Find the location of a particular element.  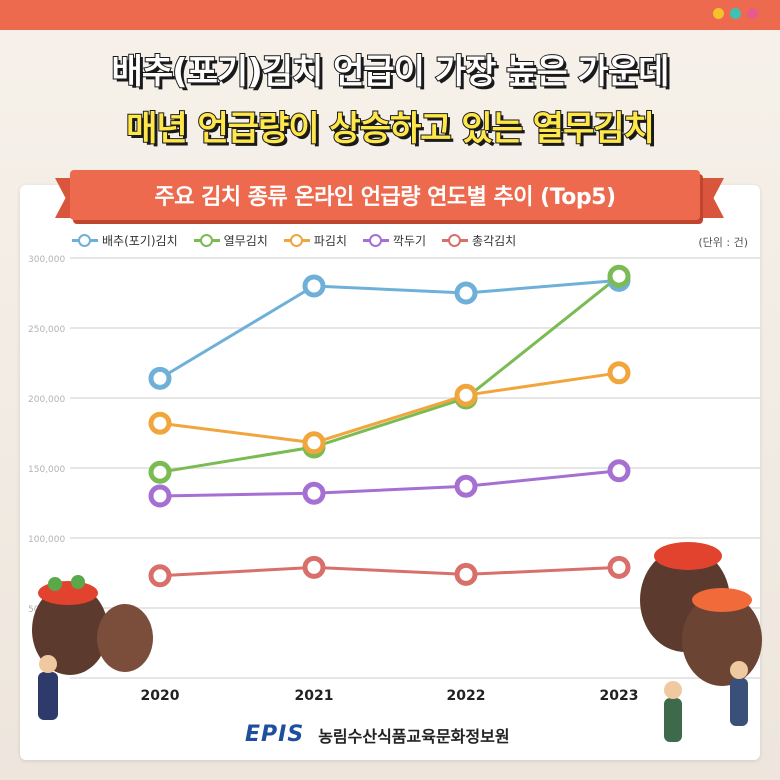

y-tick-label: 250,000 is located at coordinates (46, 330).